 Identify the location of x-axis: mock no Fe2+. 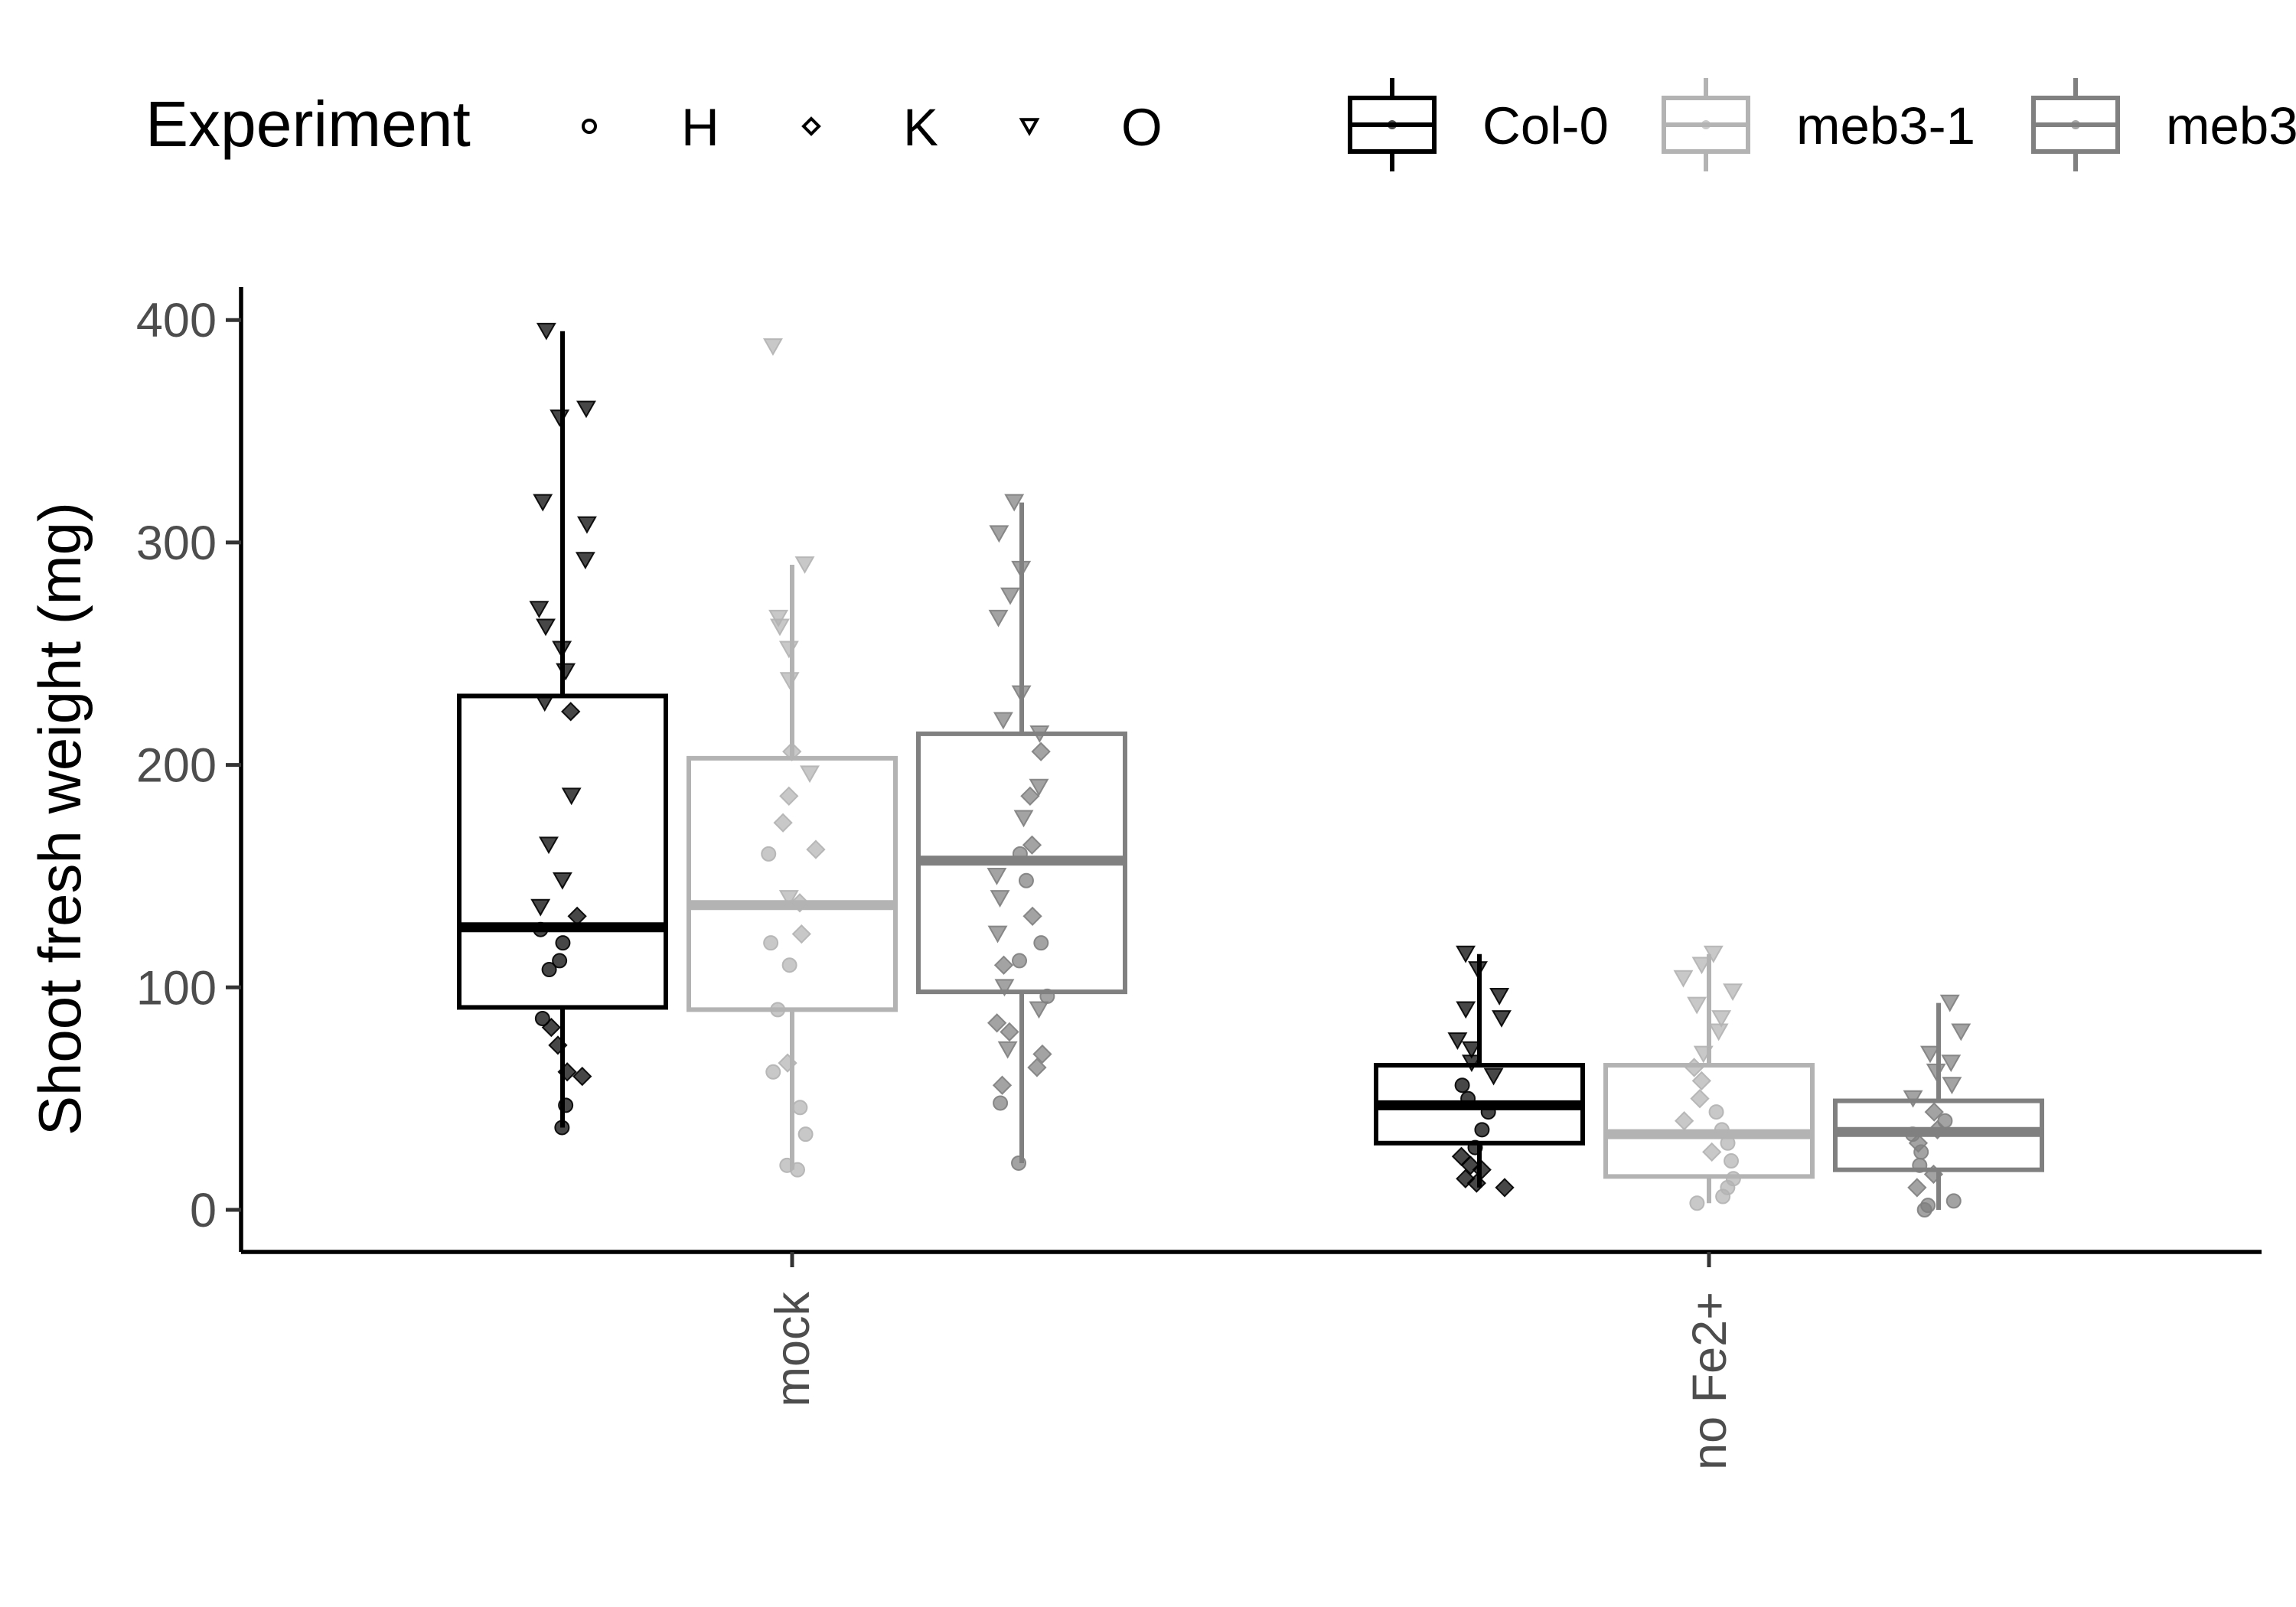
(1251, 1360).